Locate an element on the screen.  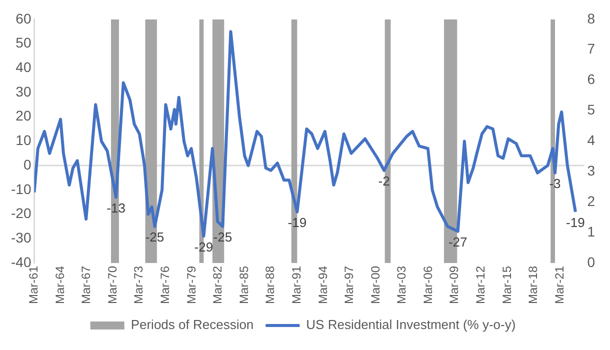
y2-tick-label: 1 is located at coordinates (591, 231).